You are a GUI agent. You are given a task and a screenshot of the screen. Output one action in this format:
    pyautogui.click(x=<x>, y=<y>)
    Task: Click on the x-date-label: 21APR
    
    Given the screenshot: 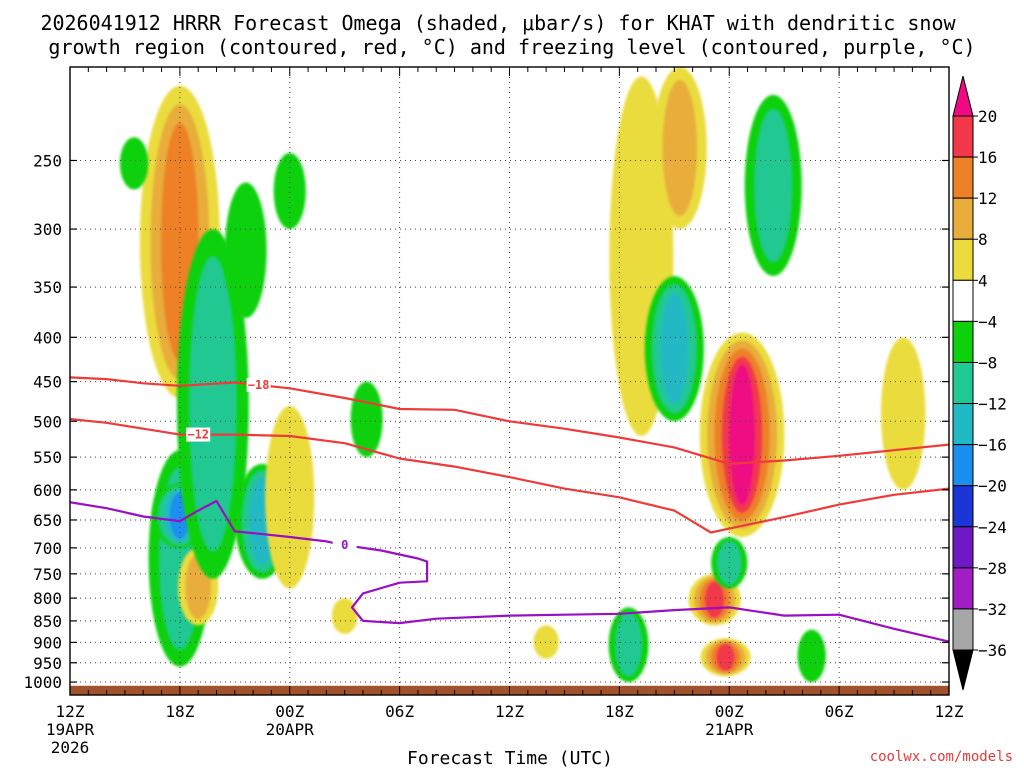 What is the action you would take?
    pyautogui.click(x=729, y=729)
    